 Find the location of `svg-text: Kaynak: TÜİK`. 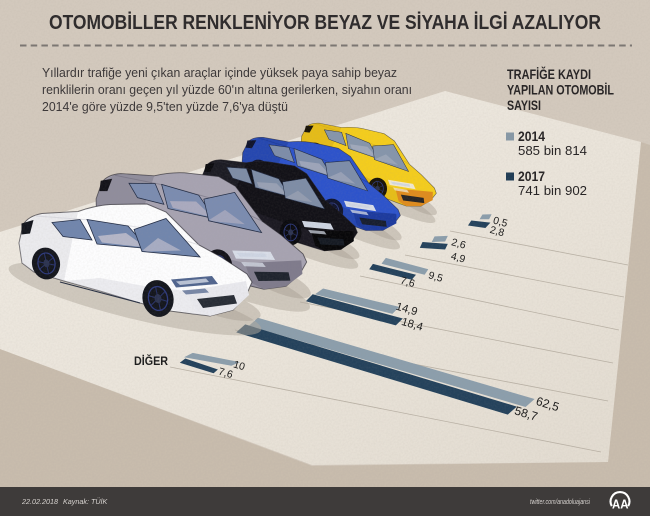

svg-text: Kaynak: TÜİK is located at coordinates (86, 501).